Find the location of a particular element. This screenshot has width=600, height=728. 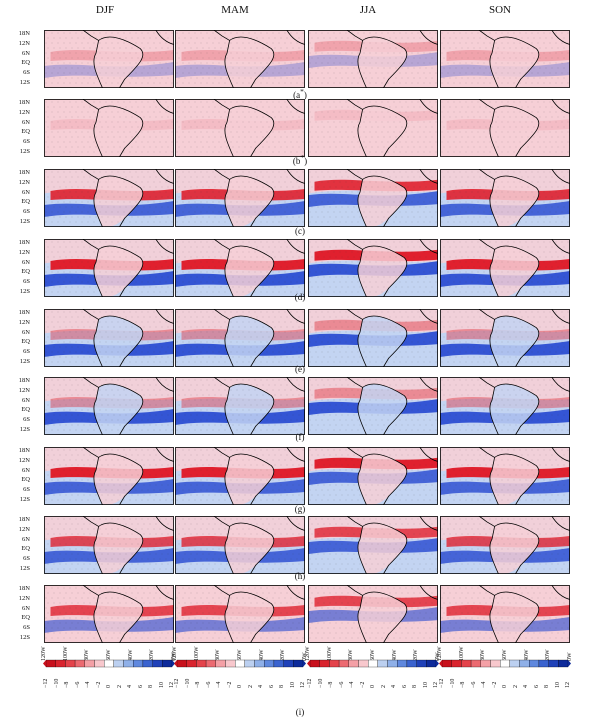

row-label-i: (i) is located at coordinates (300, 712).